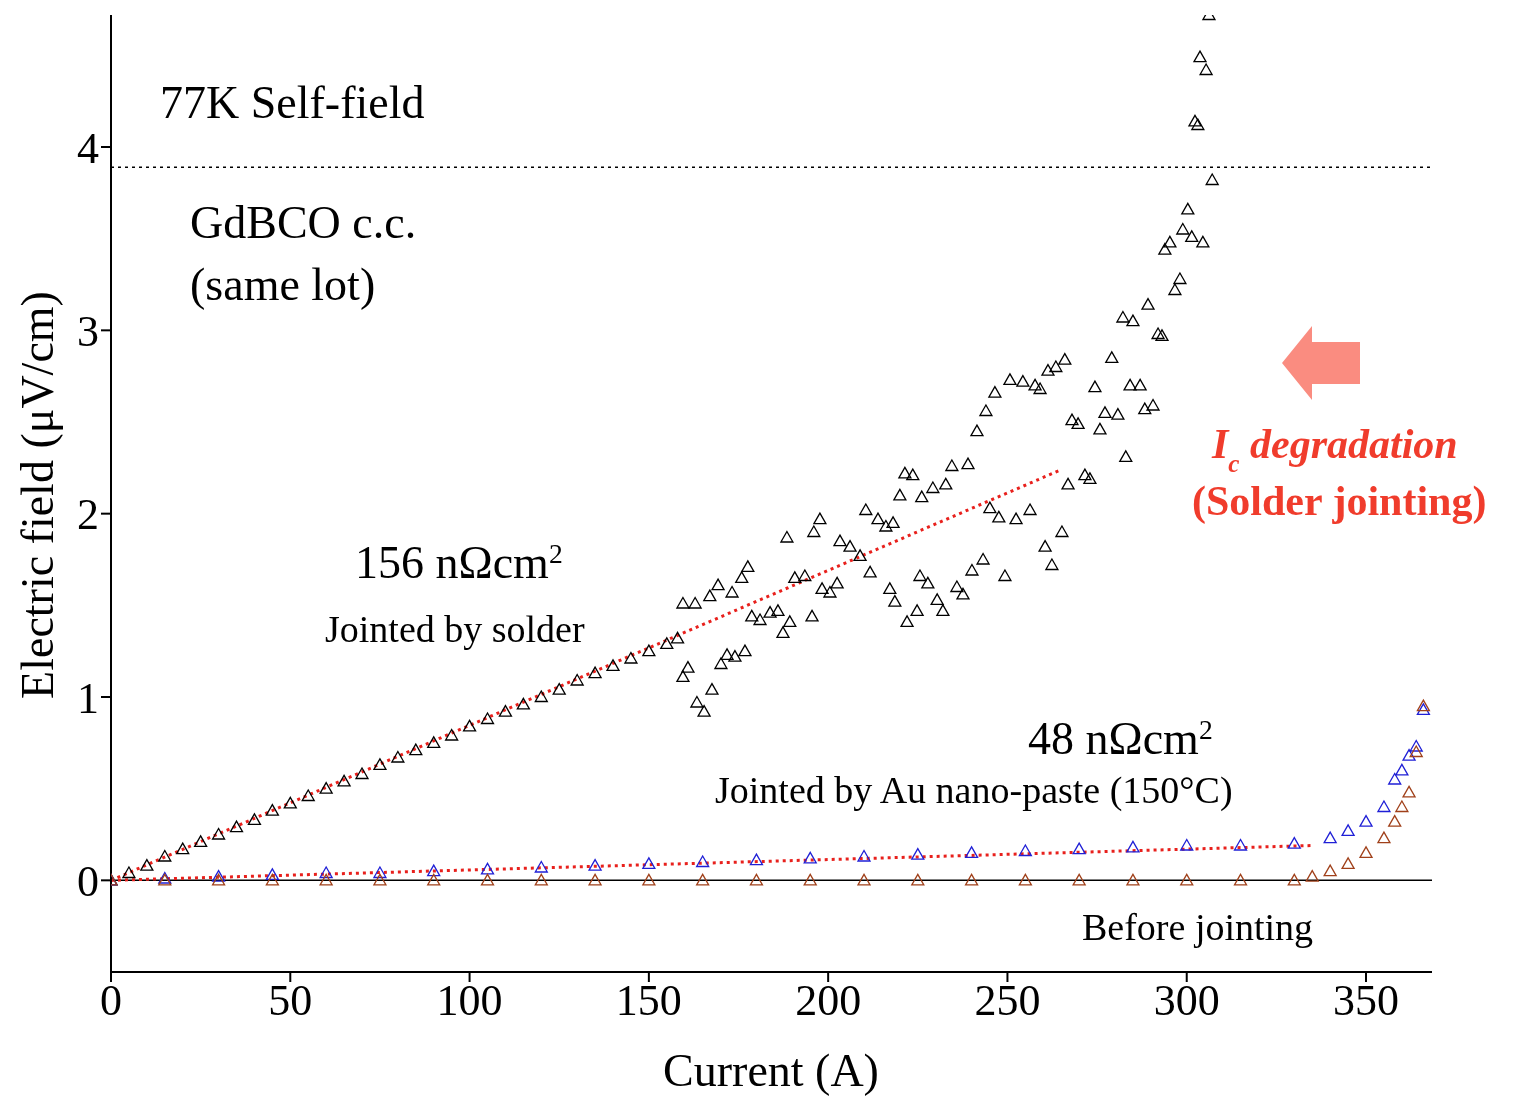  What do you see at coordinates (974, 790) in the screenshot?
I see `annotation: Jointed by Au nano-paste (150°C)` at bounding box center [974, 790].